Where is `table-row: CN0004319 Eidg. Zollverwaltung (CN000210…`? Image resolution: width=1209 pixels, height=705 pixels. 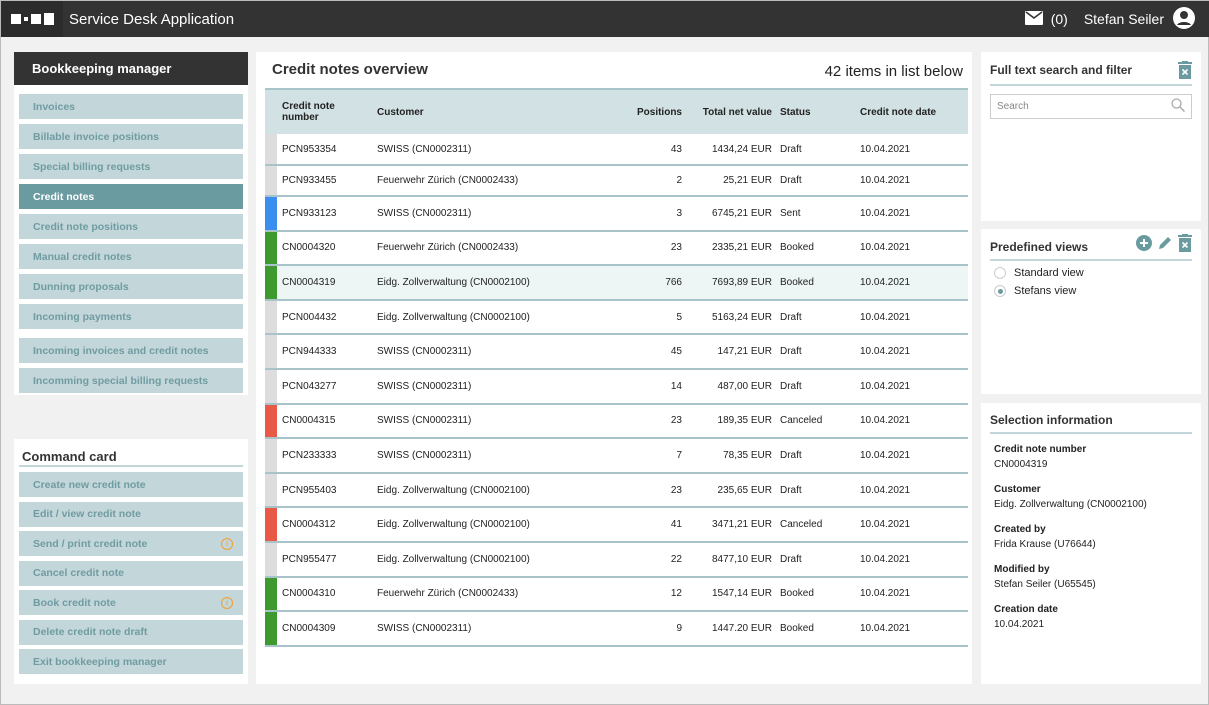 table-row: CN0004319 Eidg. Zollverwaltung (CN000210… is located at coordinates (616, 283).